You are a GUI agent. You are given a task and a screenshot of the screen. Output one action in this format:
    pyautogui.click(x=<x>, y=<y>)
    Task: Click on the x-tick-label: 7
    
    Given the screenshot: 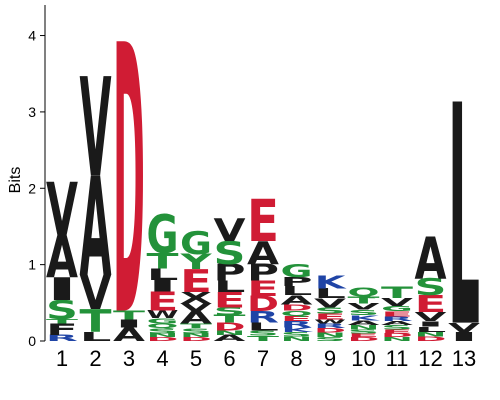 What is the action you would take?
    pyautogui.click(x=263, y=358)
    